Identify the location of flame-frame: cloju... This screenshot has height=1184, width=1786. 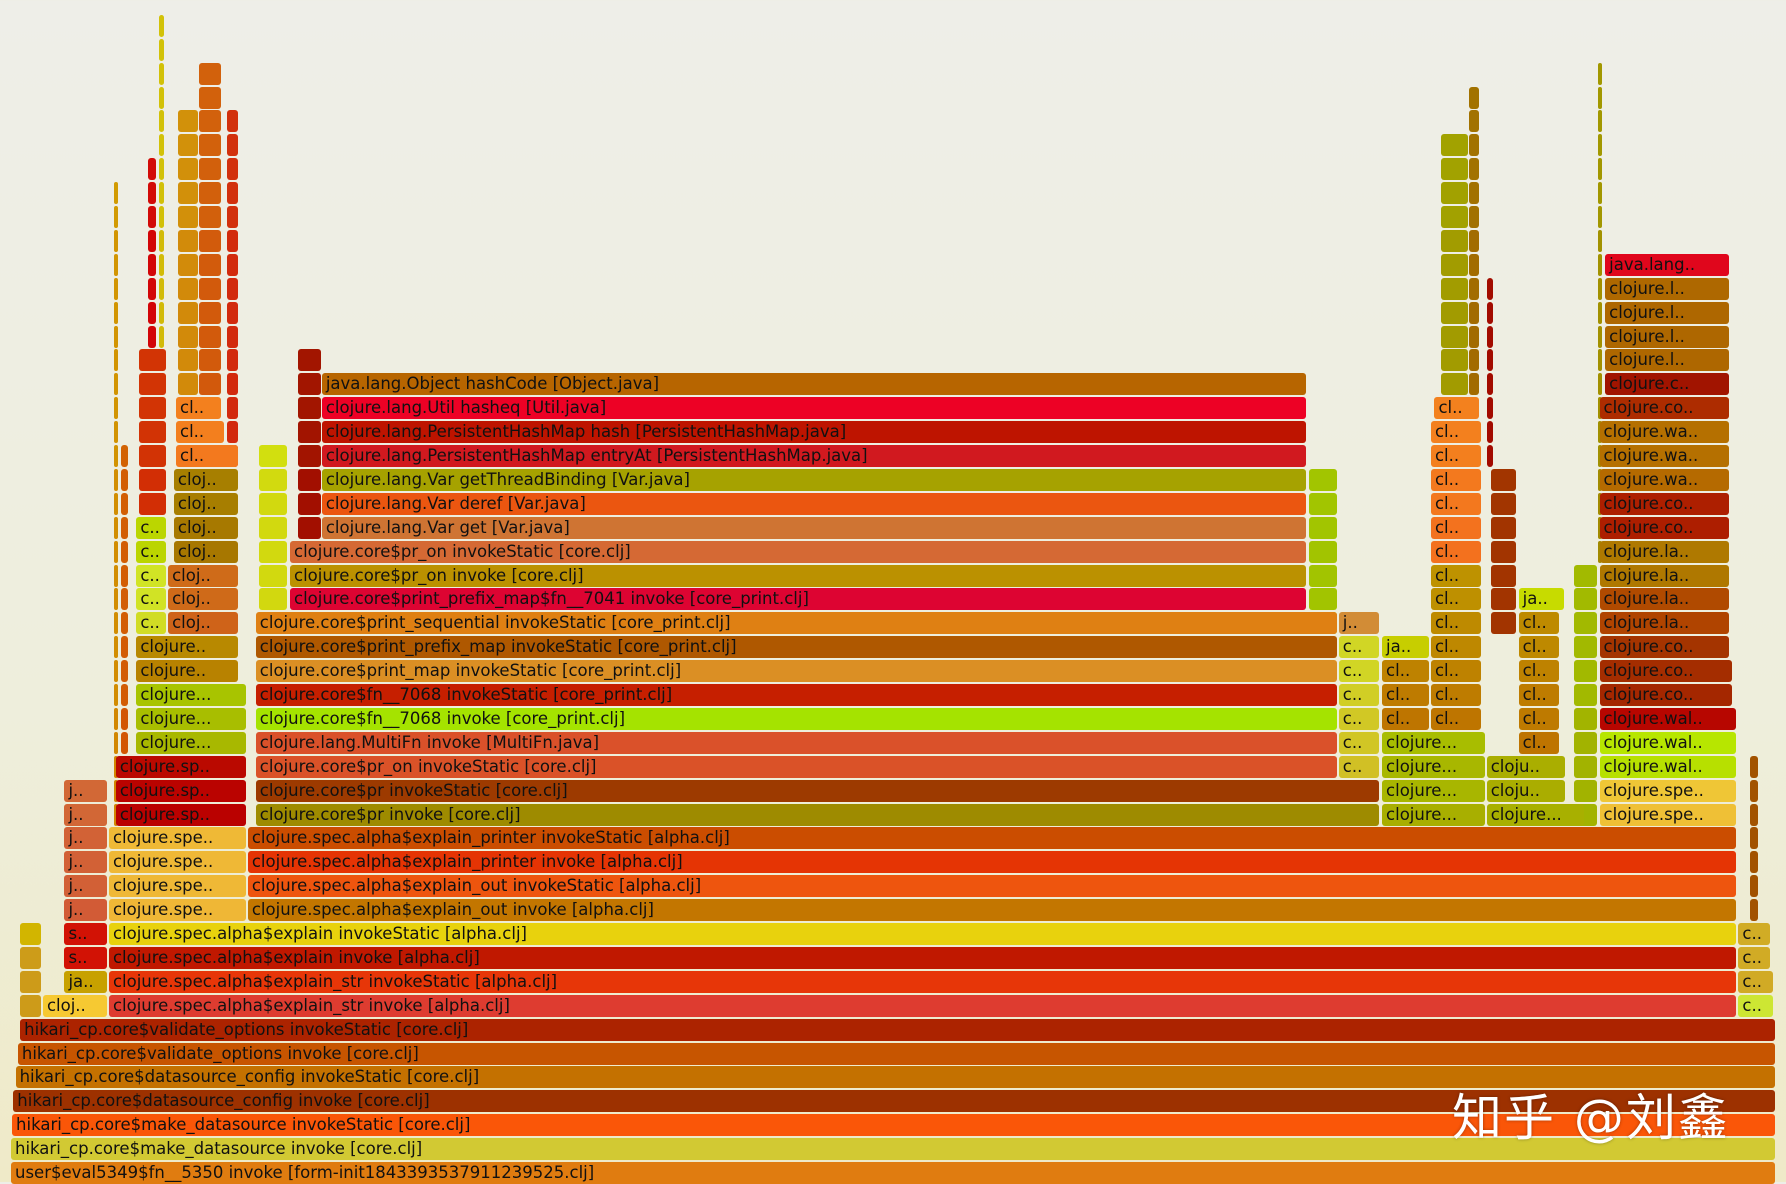
(1526, 790).